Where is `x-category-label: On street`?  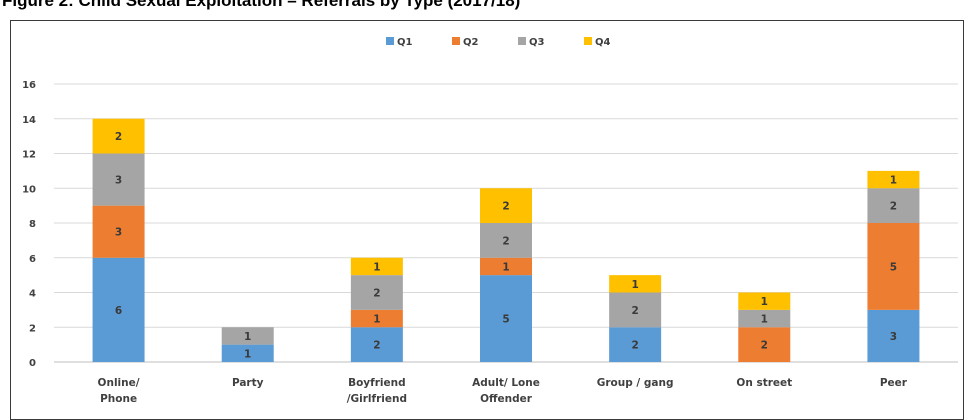 x-category-label: On street is located at coordinates (764, 383).